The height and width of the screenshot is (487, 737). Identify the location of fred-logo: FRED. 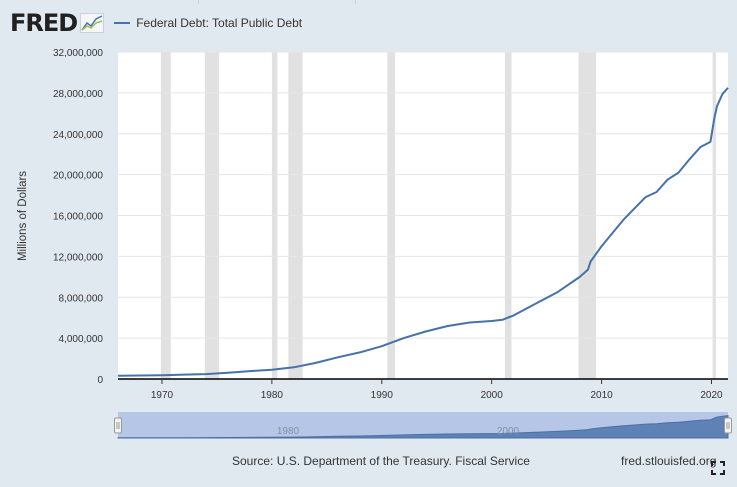
(57, 23).